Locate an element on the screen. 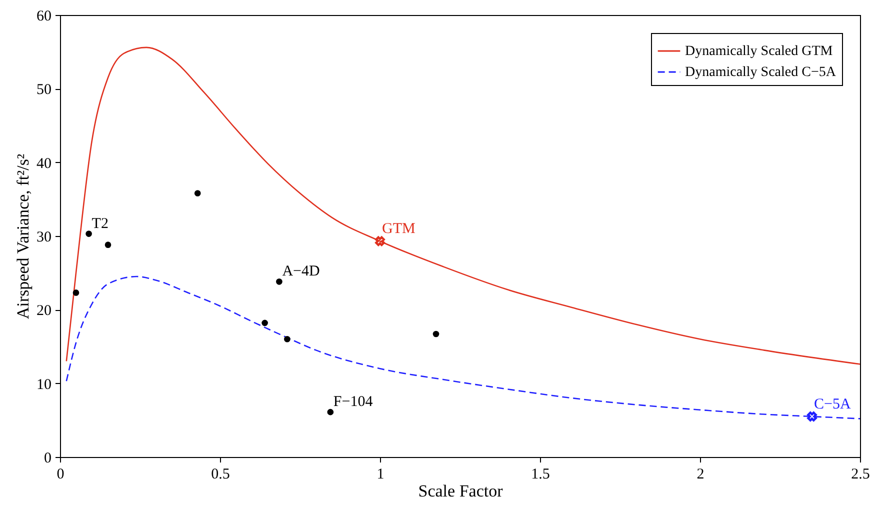 Image resolution: width=886 pixels, height=508 pixels. x-tick-label: 2.5 is located at coordinates (860, 474).